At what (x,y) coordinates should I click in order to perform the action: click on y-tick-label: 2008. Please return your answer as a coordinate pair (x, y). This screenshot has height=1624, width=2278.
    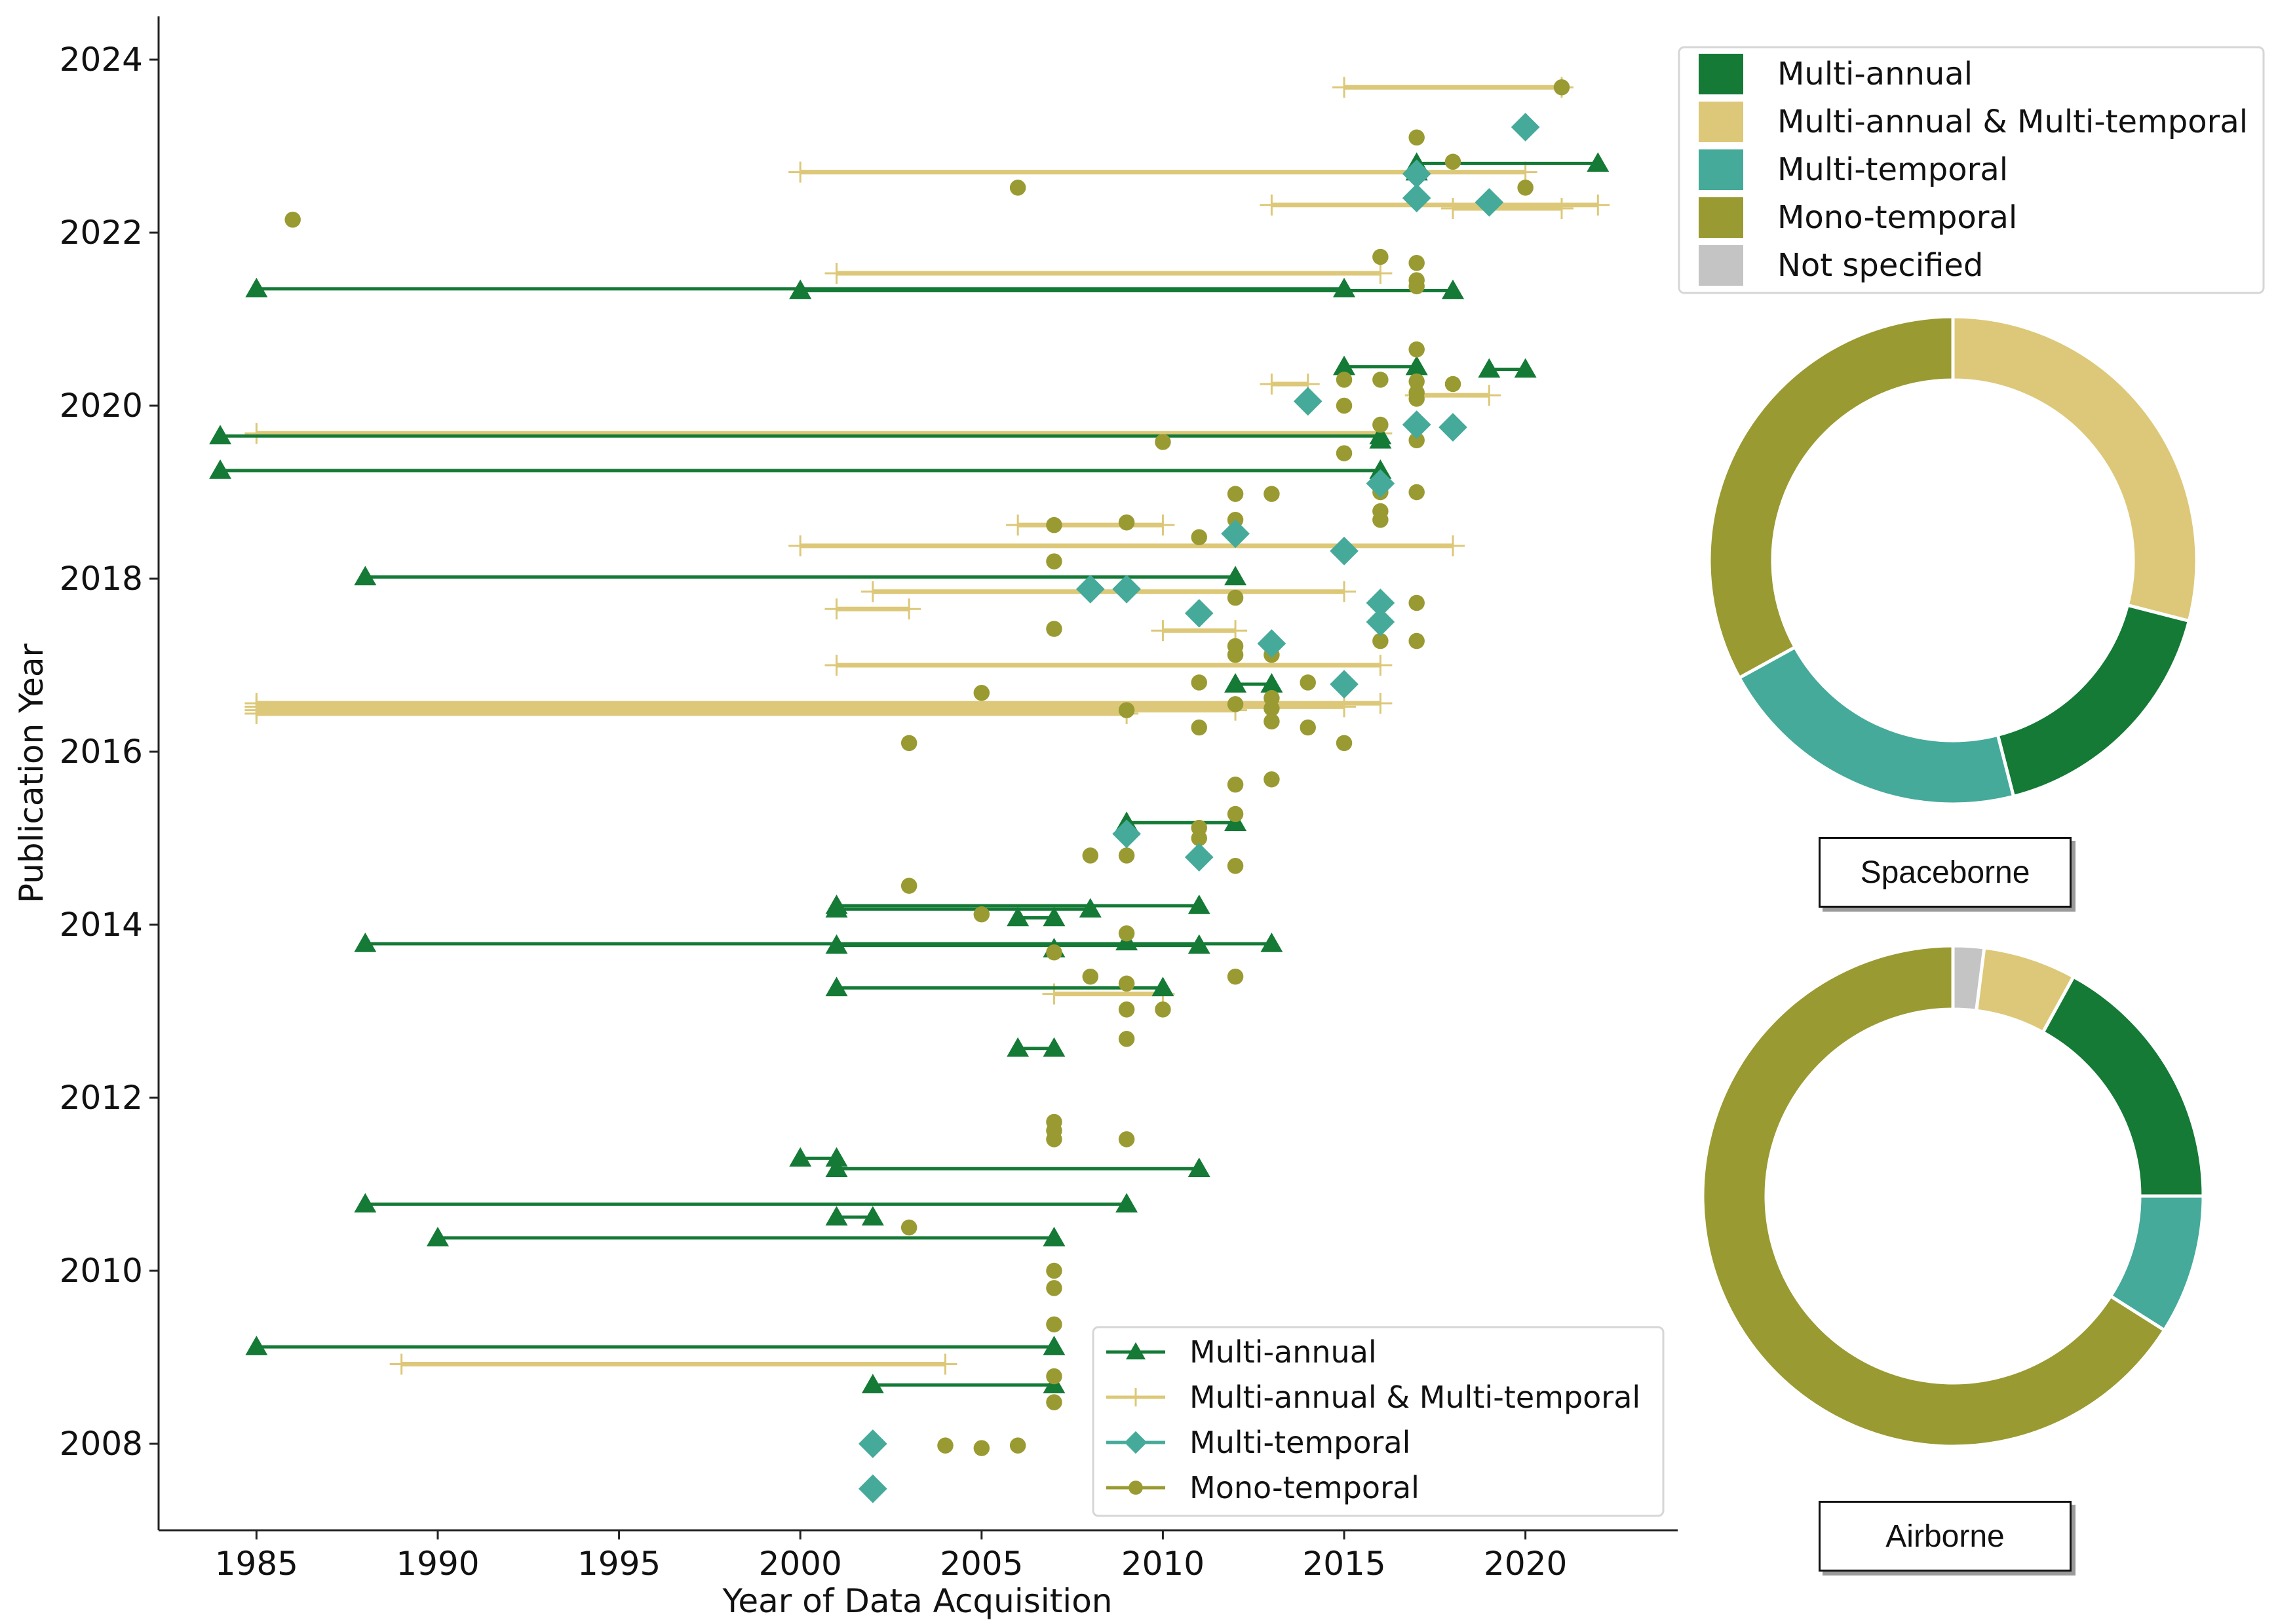
    Looking at the image, I should click on (101, 1444).